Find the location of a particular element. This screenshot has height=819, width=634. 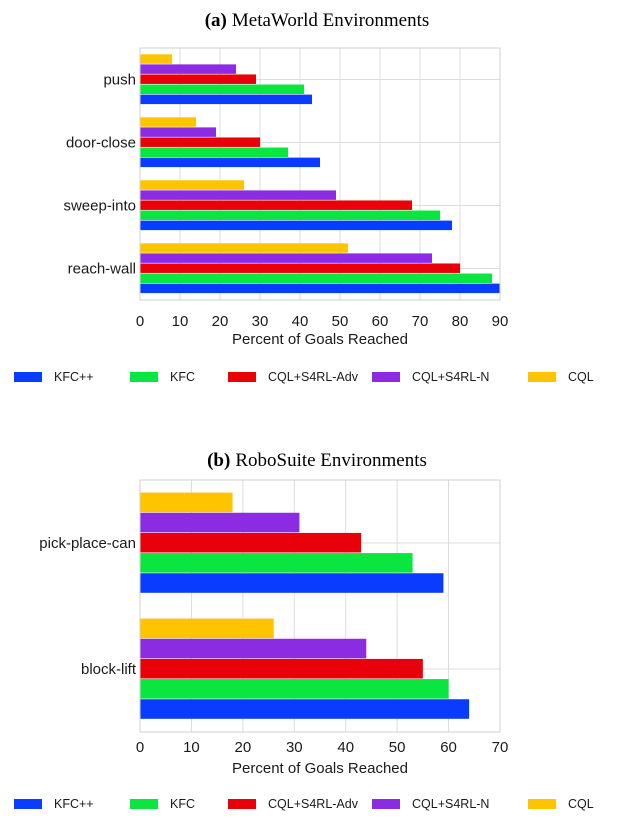

chart-title-metaworld: (a) MetaWorld Environments is located at coordinates (317, 20).